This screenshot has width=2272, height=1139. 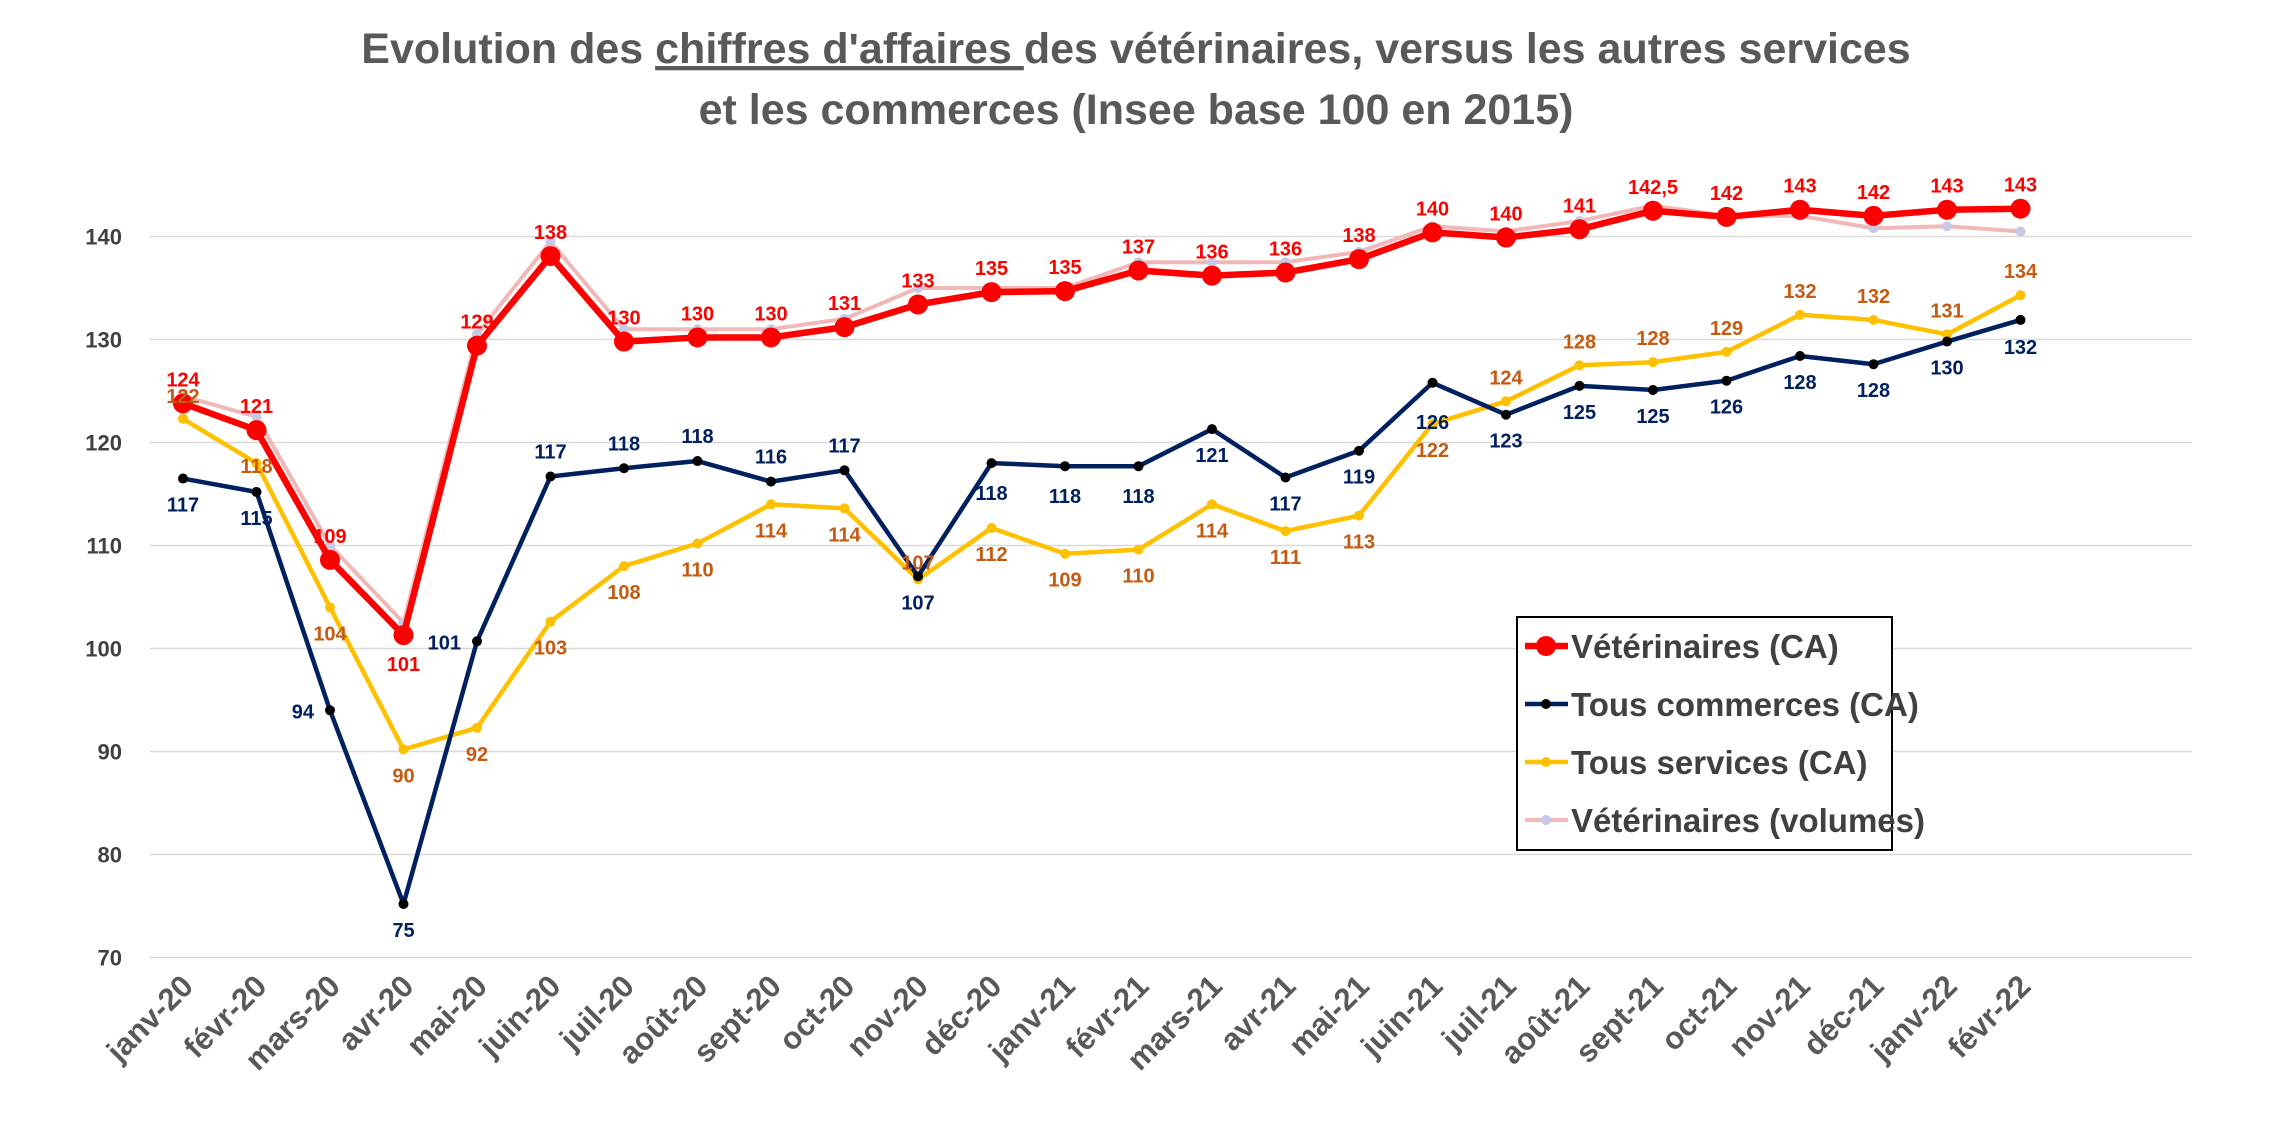 What do you see at coordinates (771, 458) in the screenshot?
I see `data-label-tous-commerces-ca: 116` at bounding box center [771, 458].